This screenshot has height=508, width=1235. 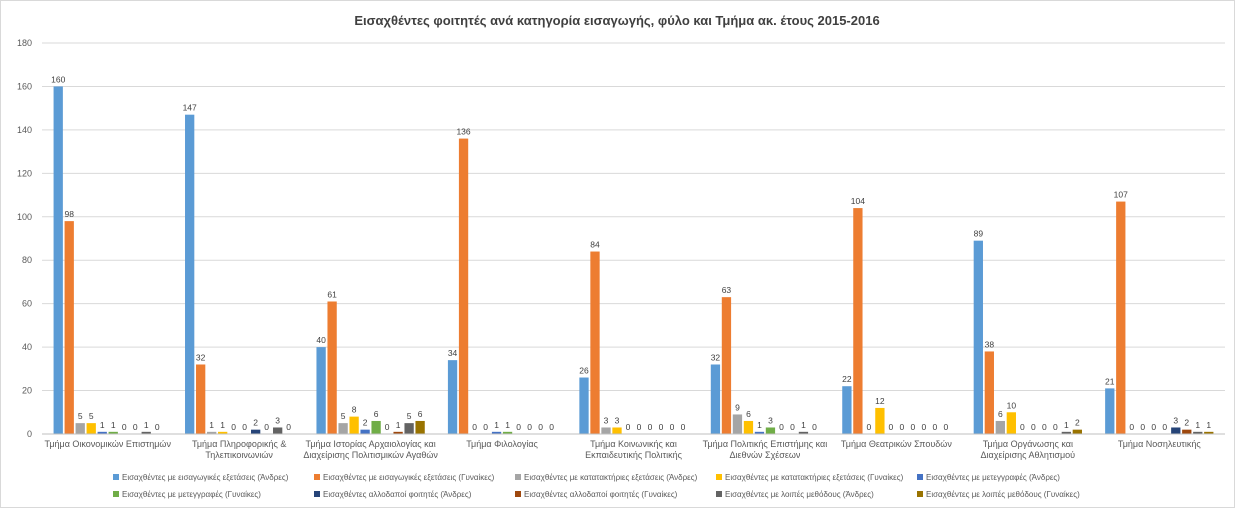 I want to click on category-label: Τμήμα Θεατρικών Σπουδών, so click(x=896, y=444).